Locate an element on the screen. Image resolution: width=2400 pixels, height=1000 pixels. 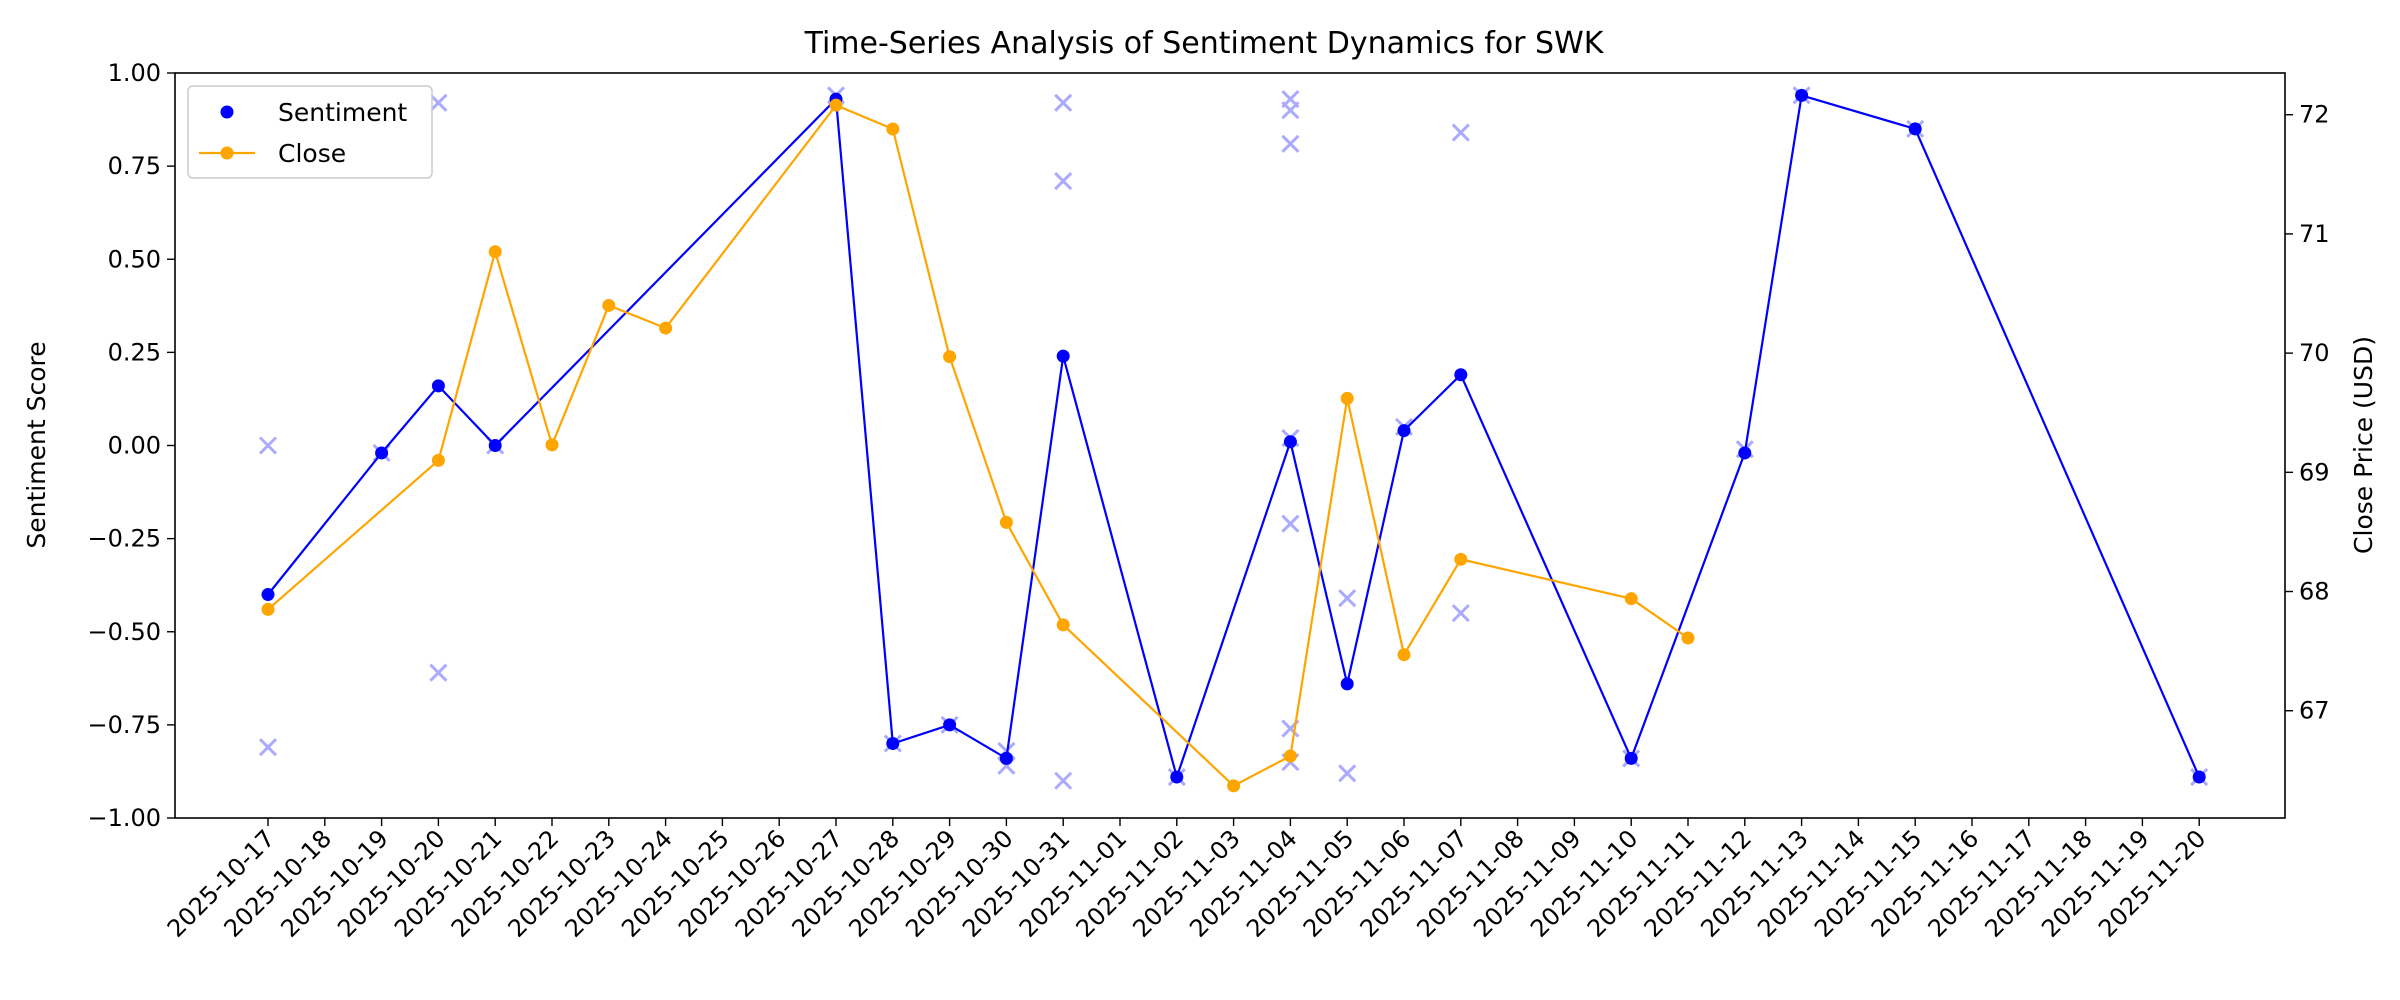
y-tick-label-left: −0.50 is located at coordinates (124, 632).